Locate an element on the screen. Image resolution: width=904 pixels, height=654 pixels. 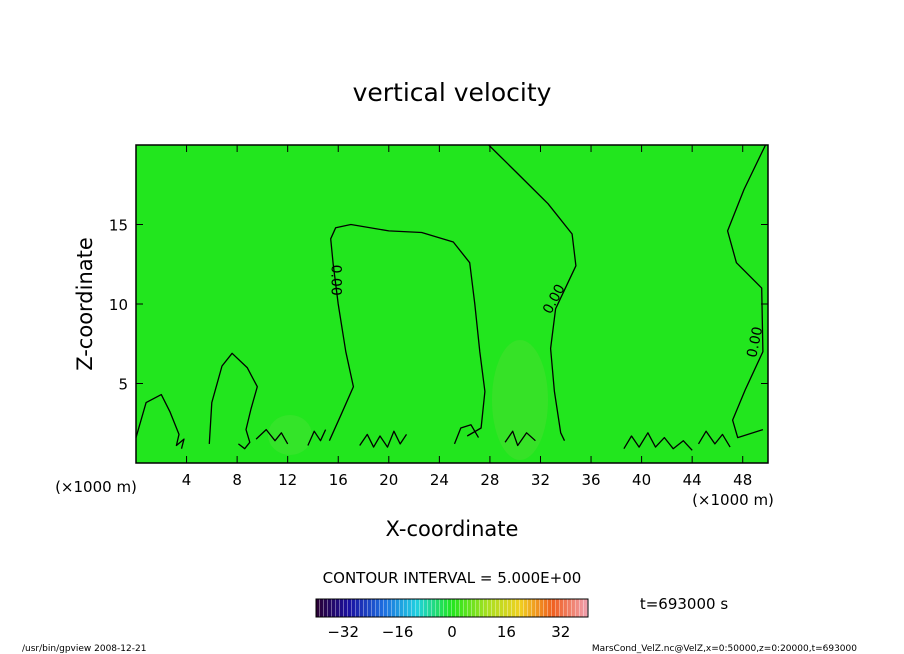
contour-label-1: 0.00 is located at coordinates (336, 280).